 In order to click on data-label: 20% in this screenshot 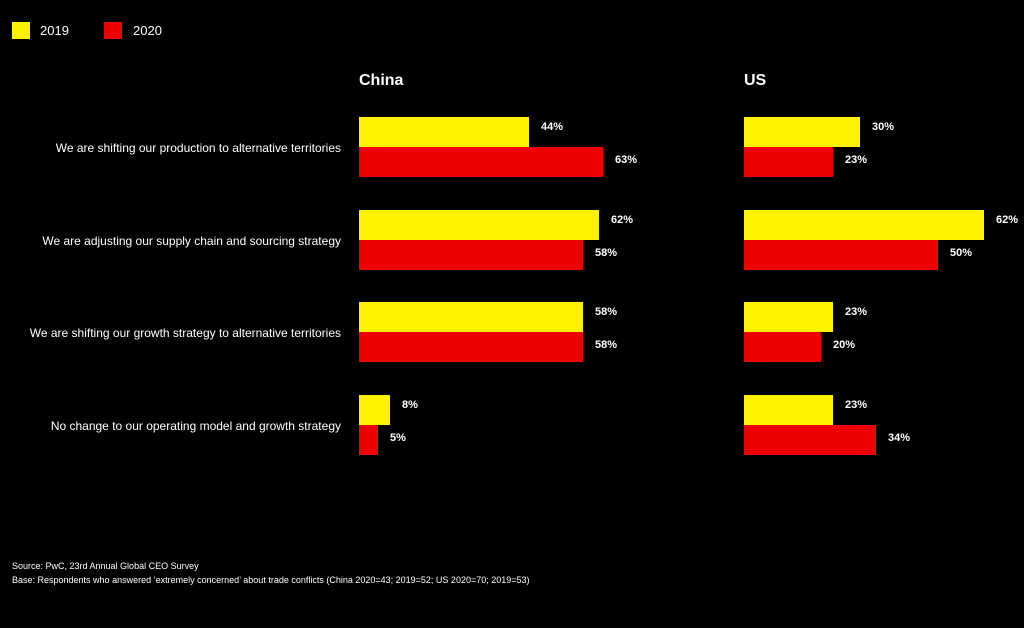, I will do `click(844, 345)`.